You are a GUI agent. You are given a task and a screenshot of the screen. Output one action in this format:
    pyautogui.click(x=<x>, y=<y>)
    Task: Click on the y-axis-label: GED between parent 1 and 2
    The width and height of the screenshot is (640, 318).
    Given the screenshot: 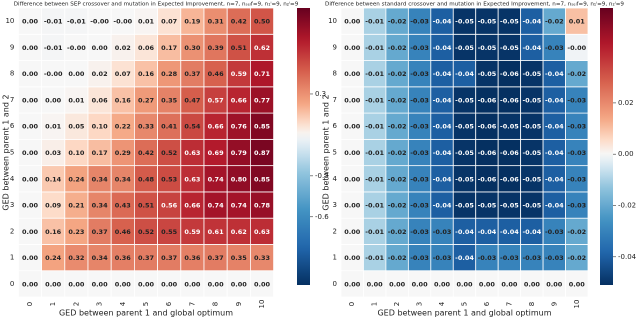 What is the action you would take?
    pyautogui.click(x=6, y=152)
    